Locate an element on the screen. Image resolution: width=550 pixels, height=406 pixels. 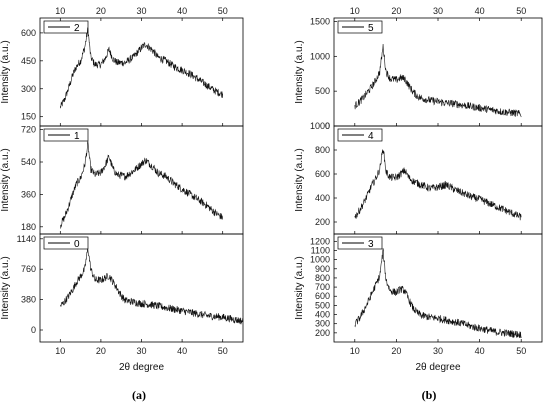
legend: 0 is located at coordinates (66, 243).